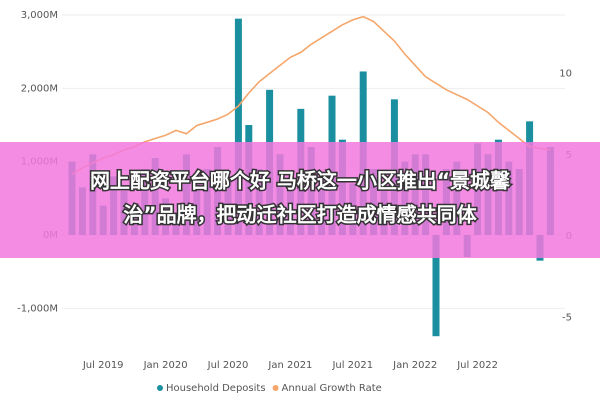  Describe the element at coordinates (216, 388) in the screenshot. I see `legend-label: Household Deposits` at that location.